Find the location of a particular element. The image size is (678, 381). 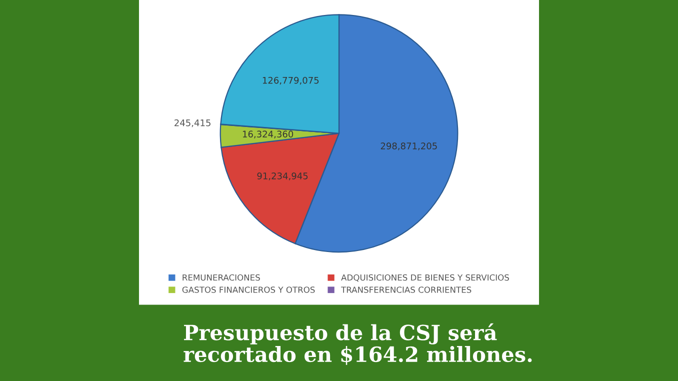

text: Presupuesto de la CSJ será recortado en $164.2 millones. is located at coordinates (358, 344).